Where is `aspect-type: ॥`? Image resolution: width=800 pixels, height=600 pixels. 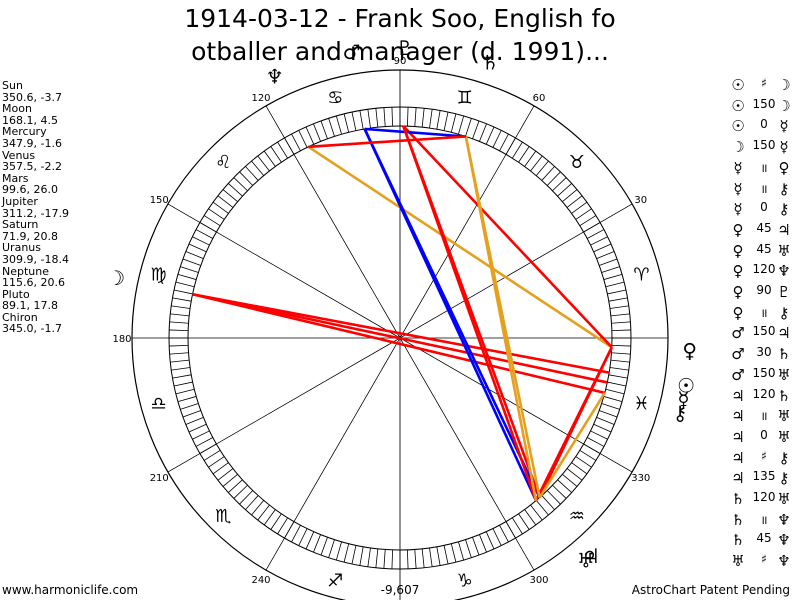 aspect-type: ॥ is located at coordinates (764, 416).